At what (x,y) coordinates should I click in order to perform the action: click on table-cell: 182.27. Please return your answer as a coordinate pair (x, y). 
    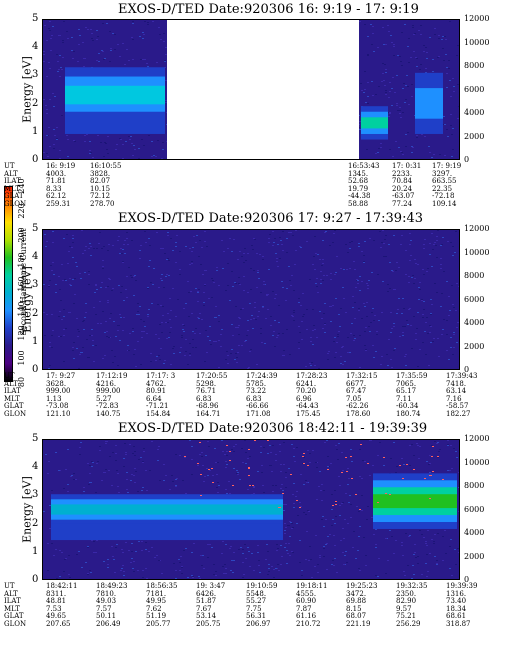
    Looking at the image, I should click on (458, 413).